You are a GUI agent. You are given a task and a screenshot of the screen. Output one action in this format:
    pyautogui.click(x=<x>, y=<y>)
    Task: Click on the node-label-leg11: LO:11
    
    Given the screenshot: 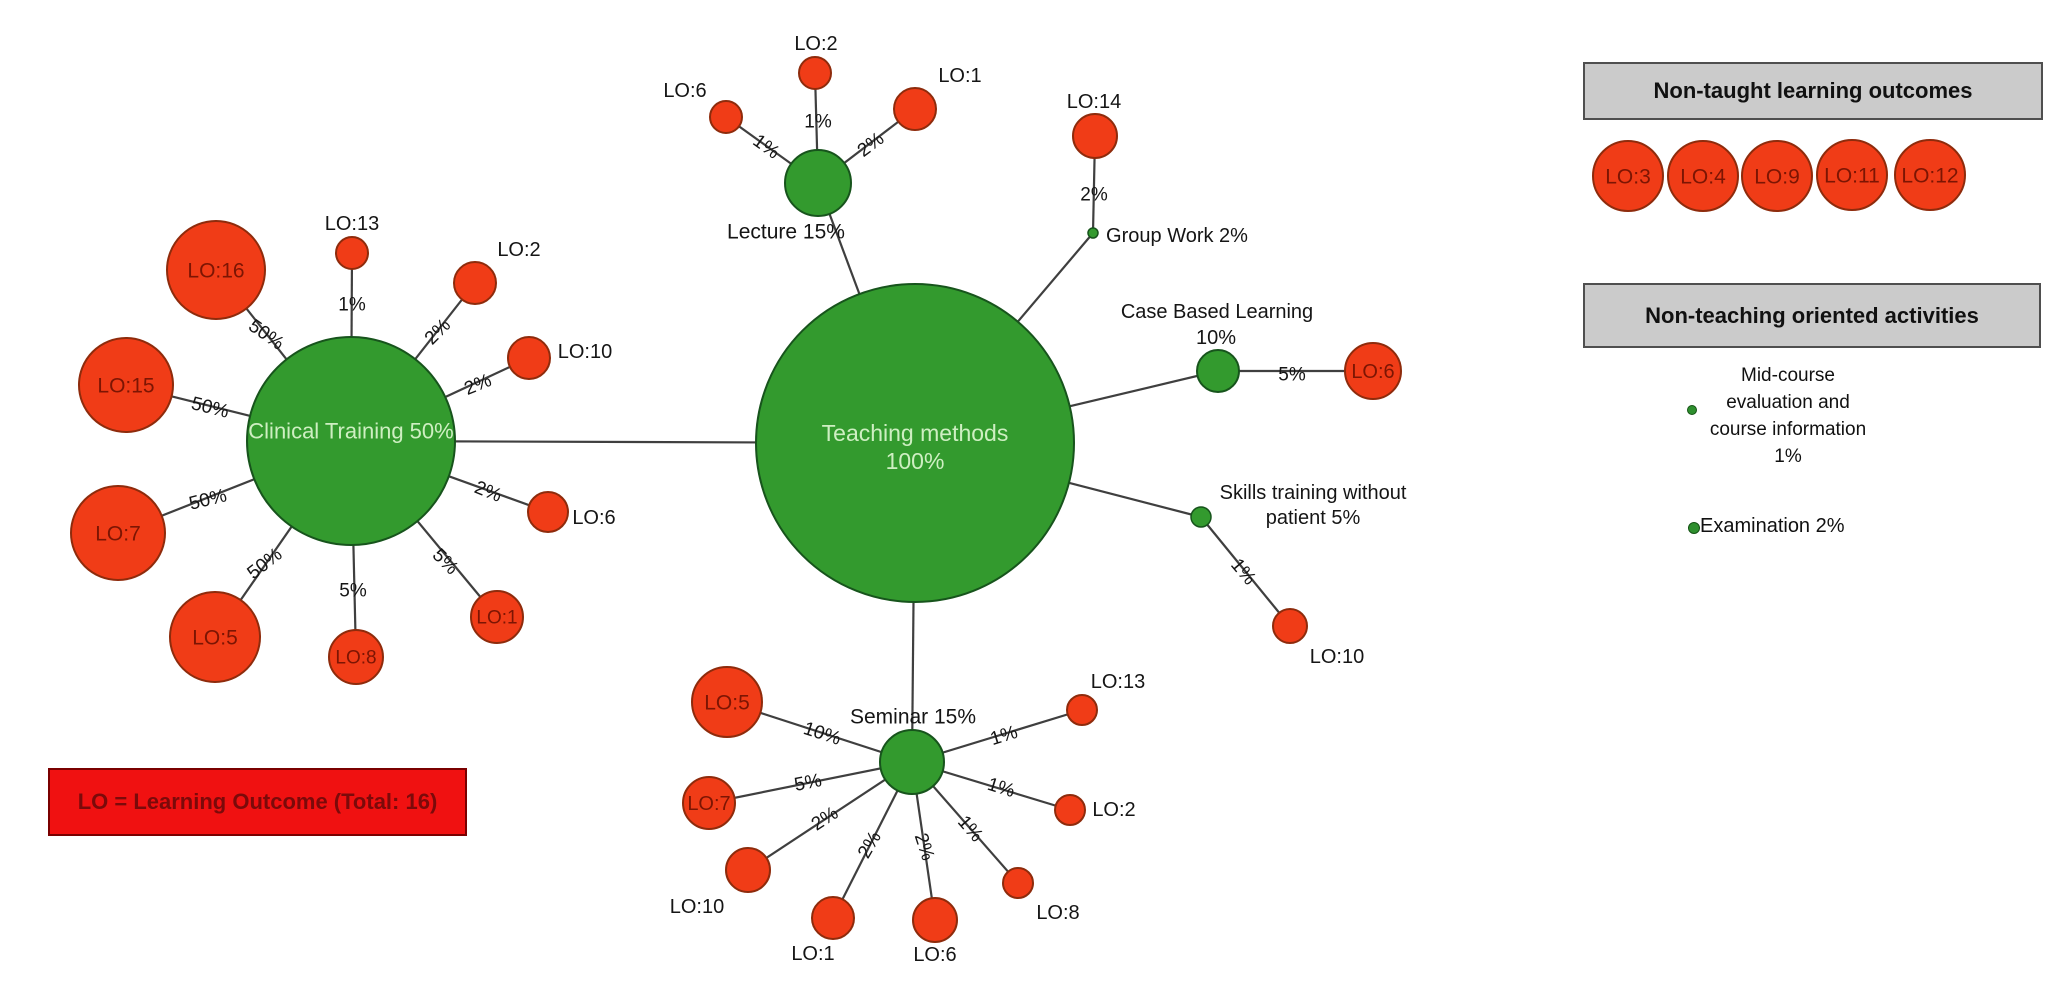 What is the action you would take?
    pyautogui.click(x=1852, y=176)
    